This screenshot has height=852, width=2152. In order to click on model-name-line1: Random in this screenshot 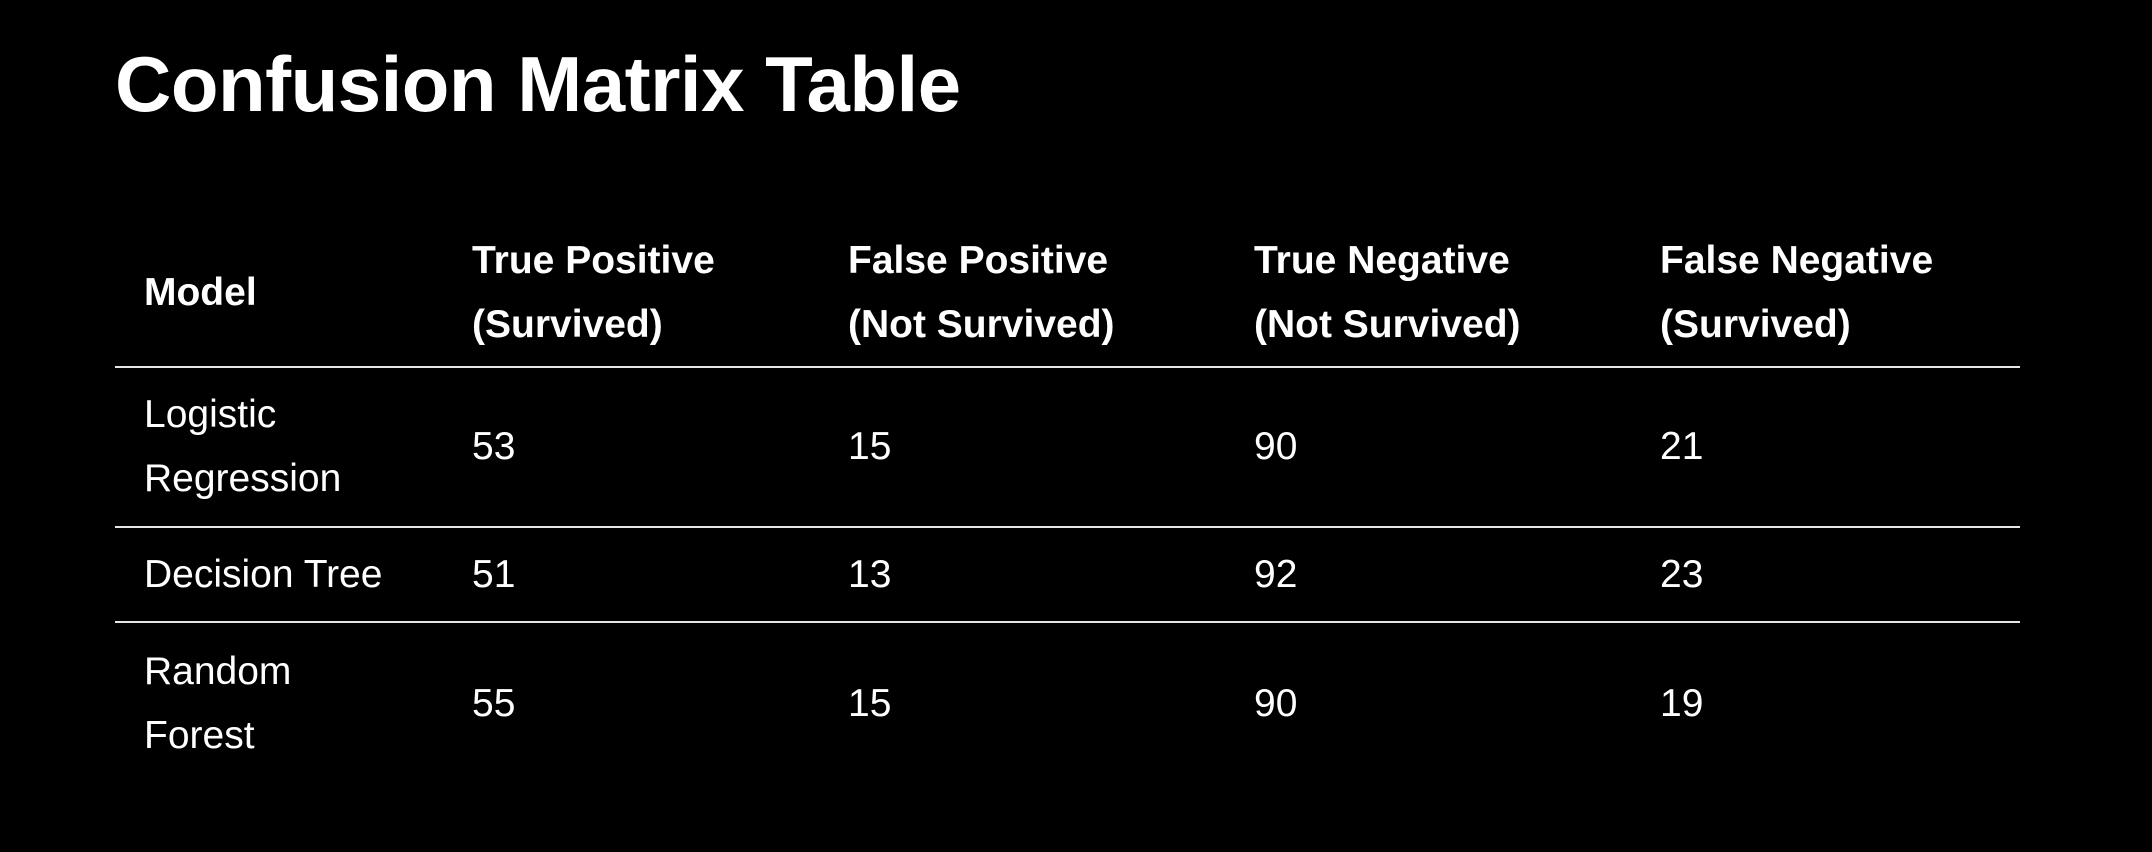, I will do `click(218, 671)`.